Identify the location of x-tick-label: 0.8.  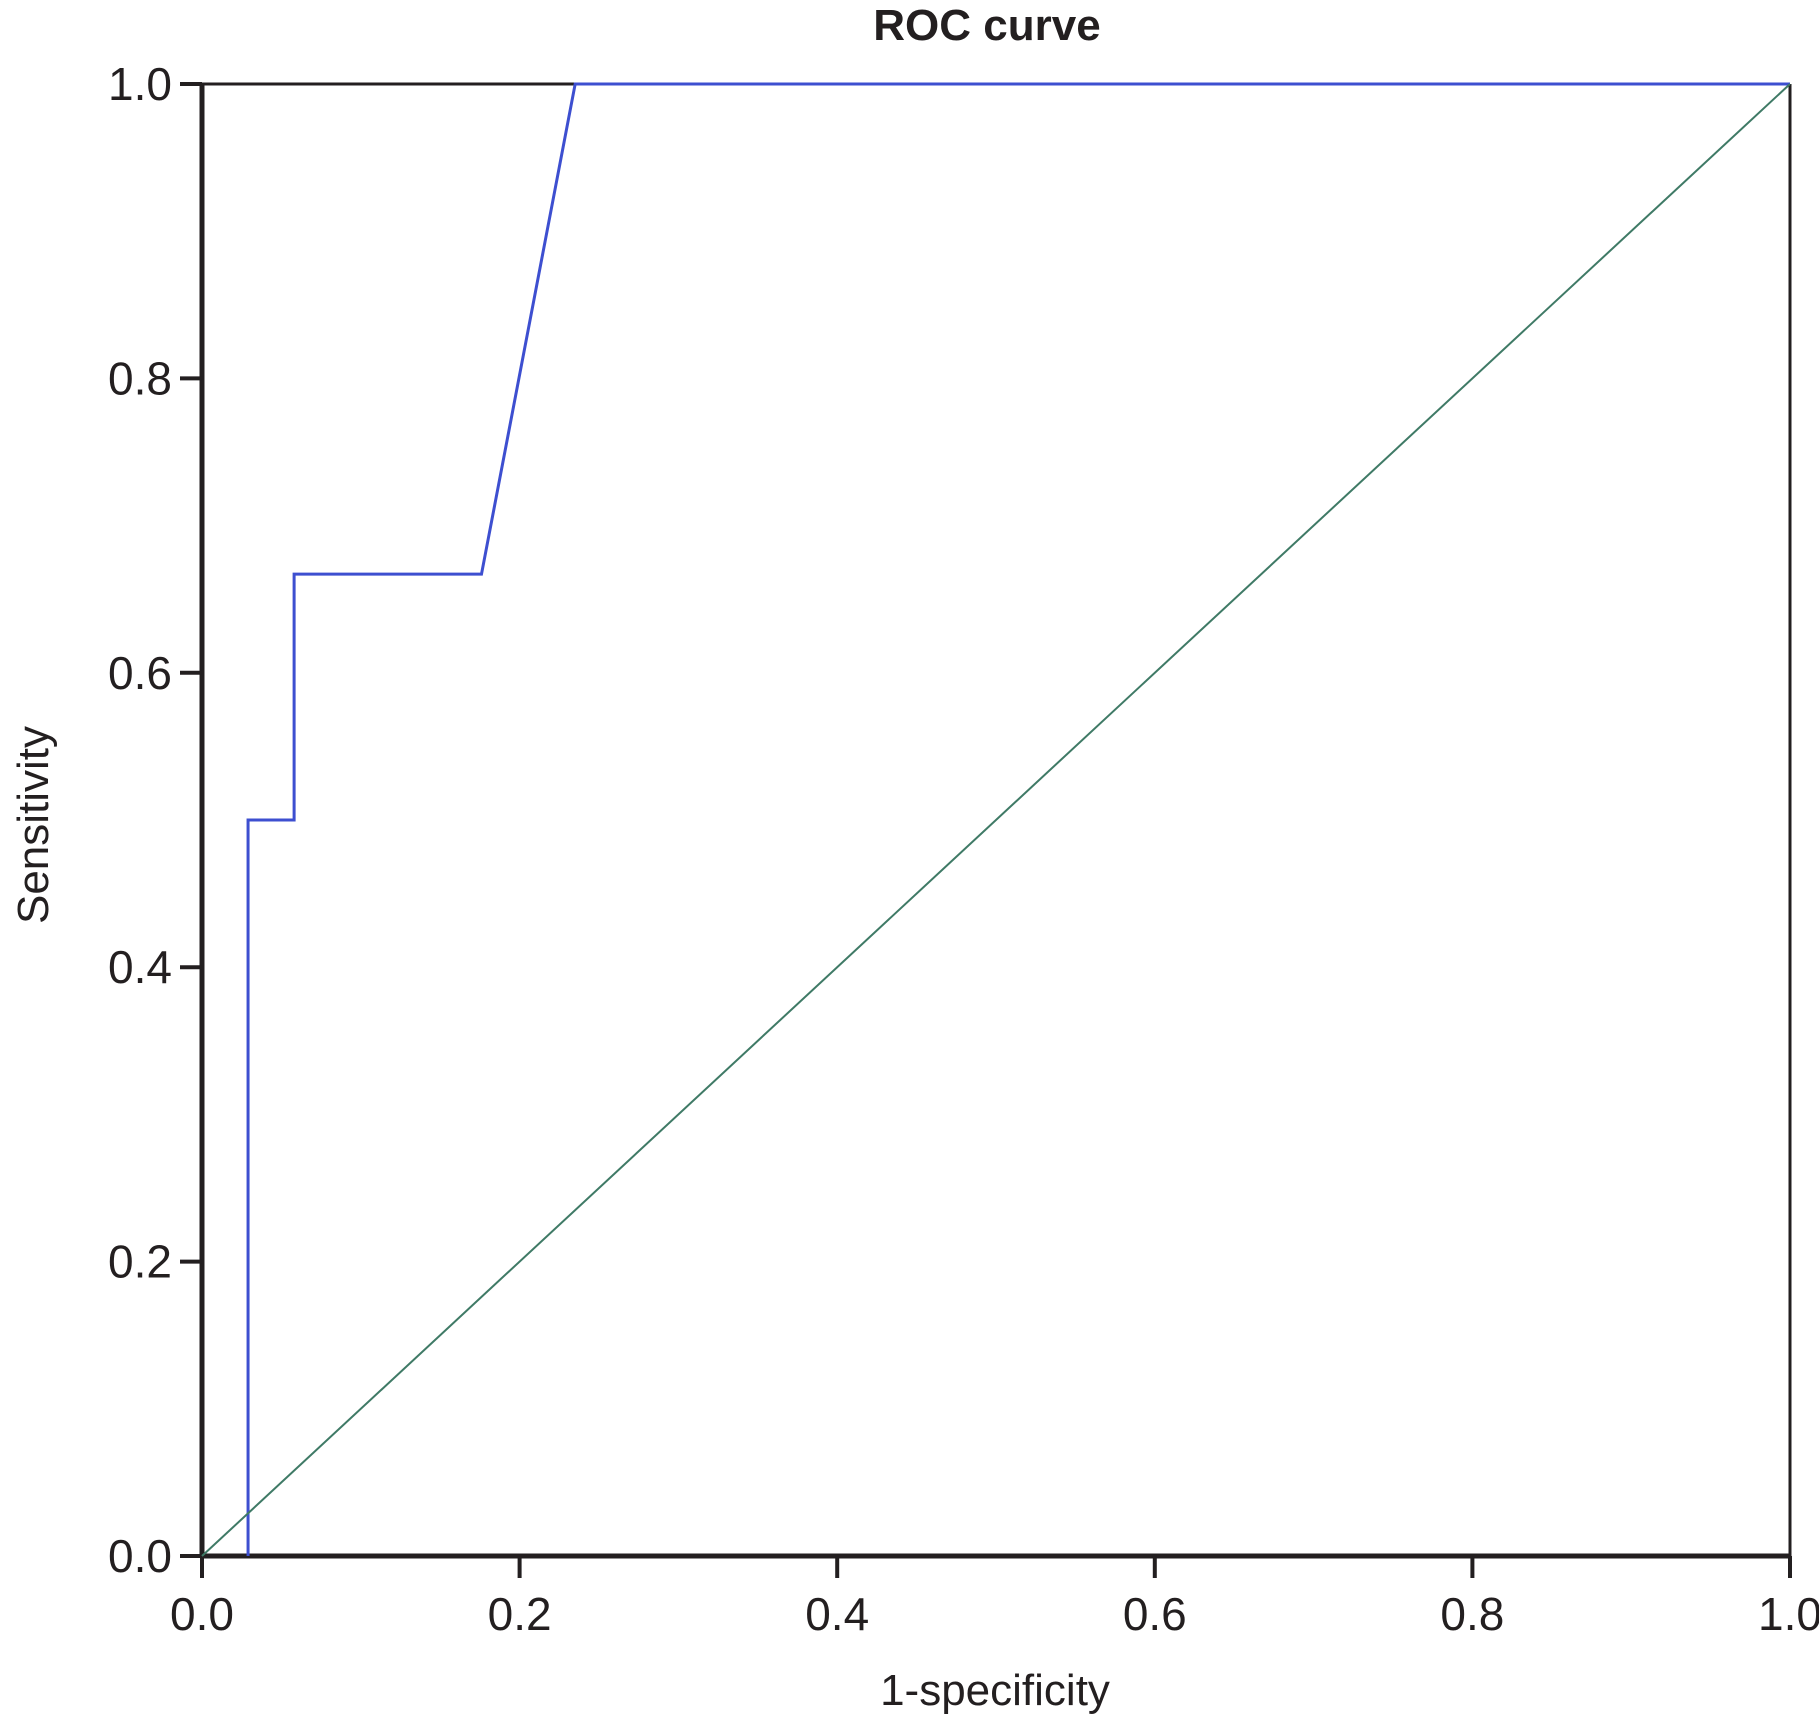
(1472, 1614).